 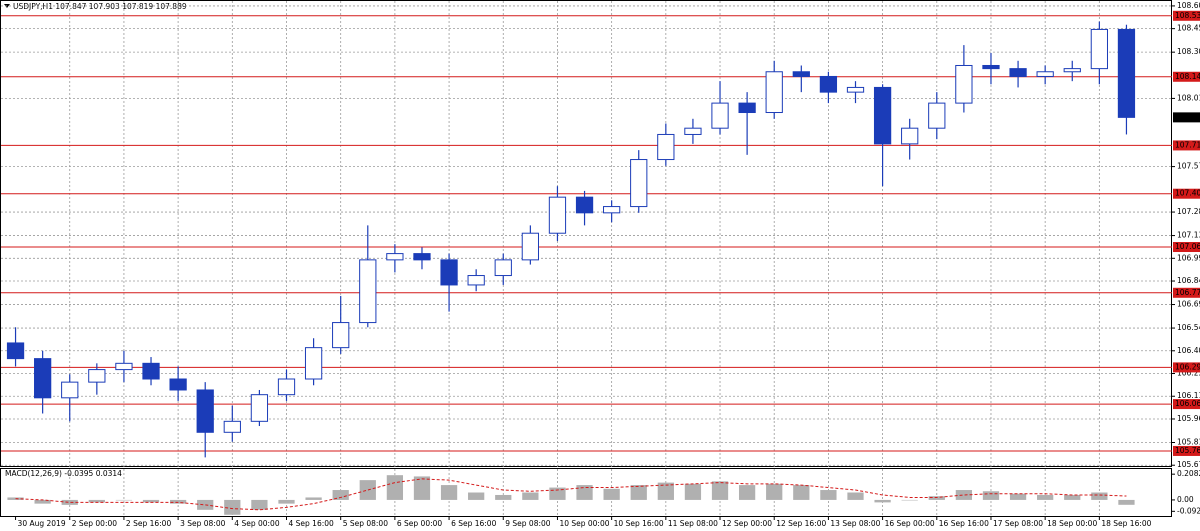 What do you see at coordinates (801, 523) in the screenshot?
I see `x-tick-label: 12 Sep 16:00` at bounding box center [801, 523].